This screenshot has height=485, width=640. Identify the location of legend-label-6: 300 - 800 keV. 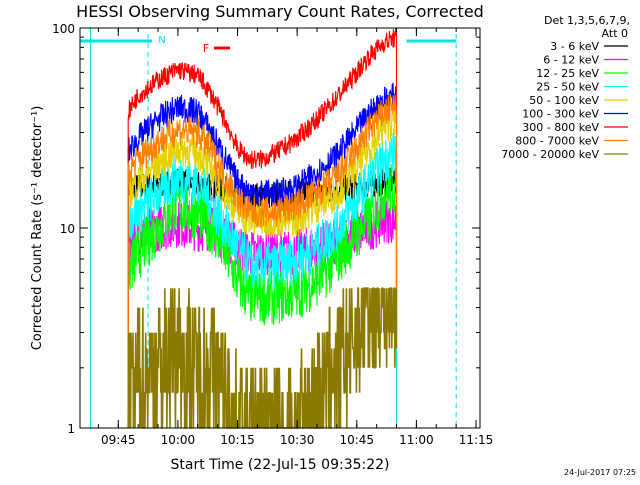
(560, 127).